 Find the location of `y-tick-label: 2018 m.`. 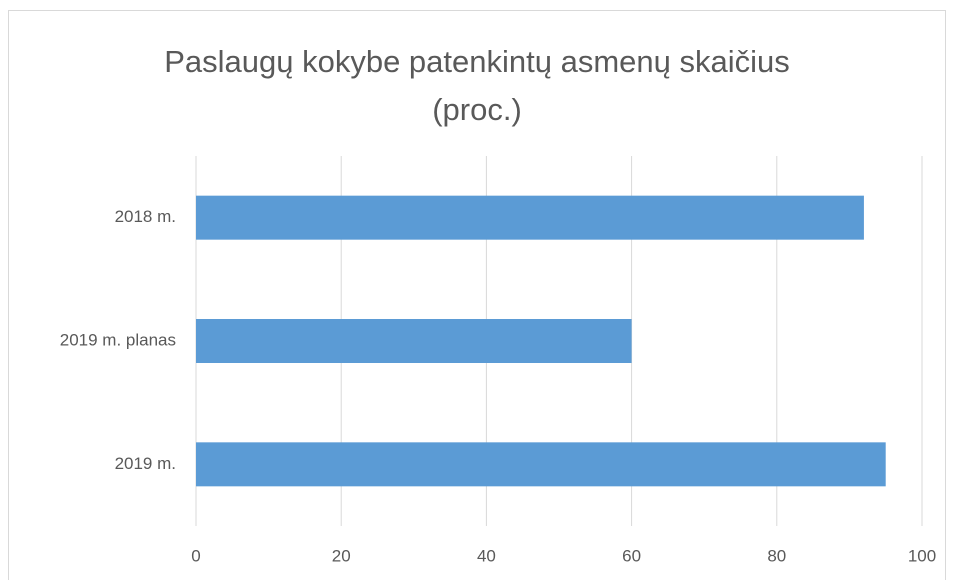

y-tick-label: 2018 m. is located at coordinates (145, 216).